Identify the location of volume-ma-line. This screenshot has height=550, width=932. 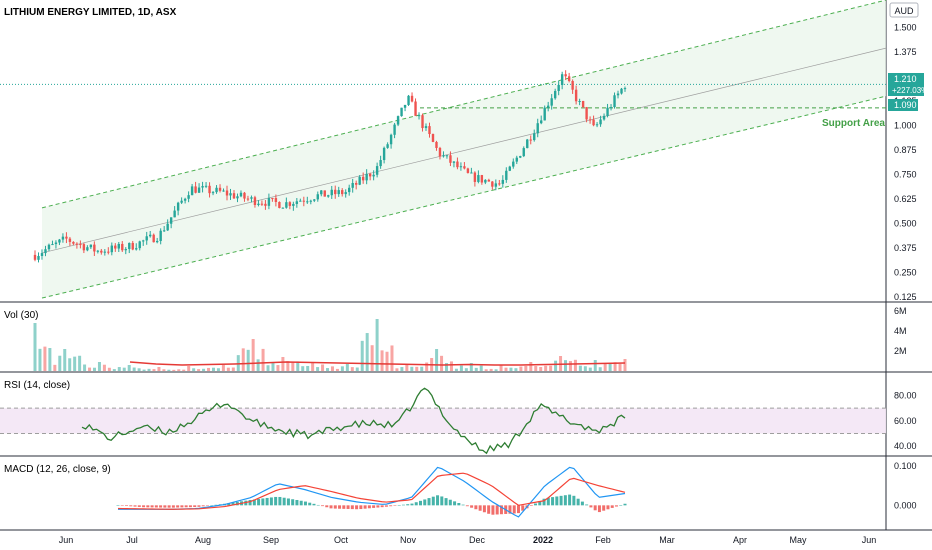
(377, 363).